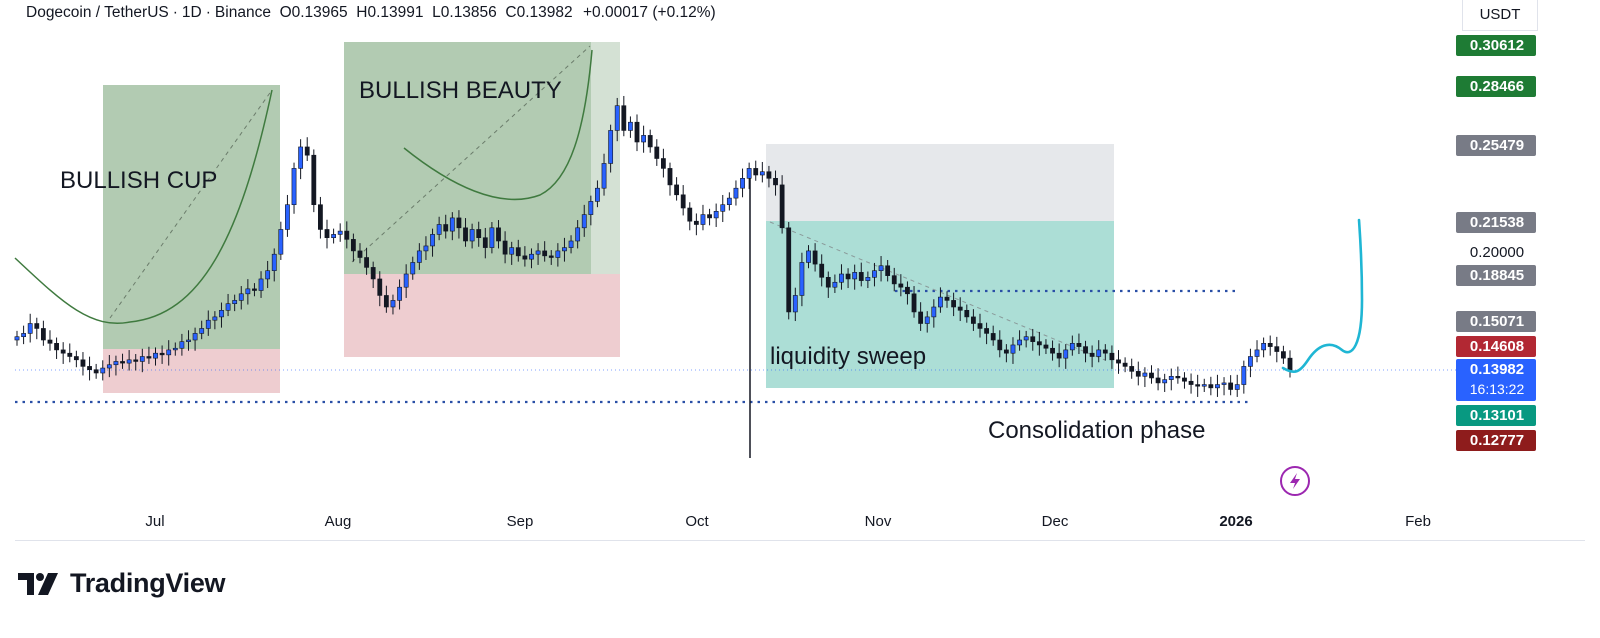 This screenshot has height=638, width=1600. I want to click on x-tick-label: Dec, so click(1055, 521).